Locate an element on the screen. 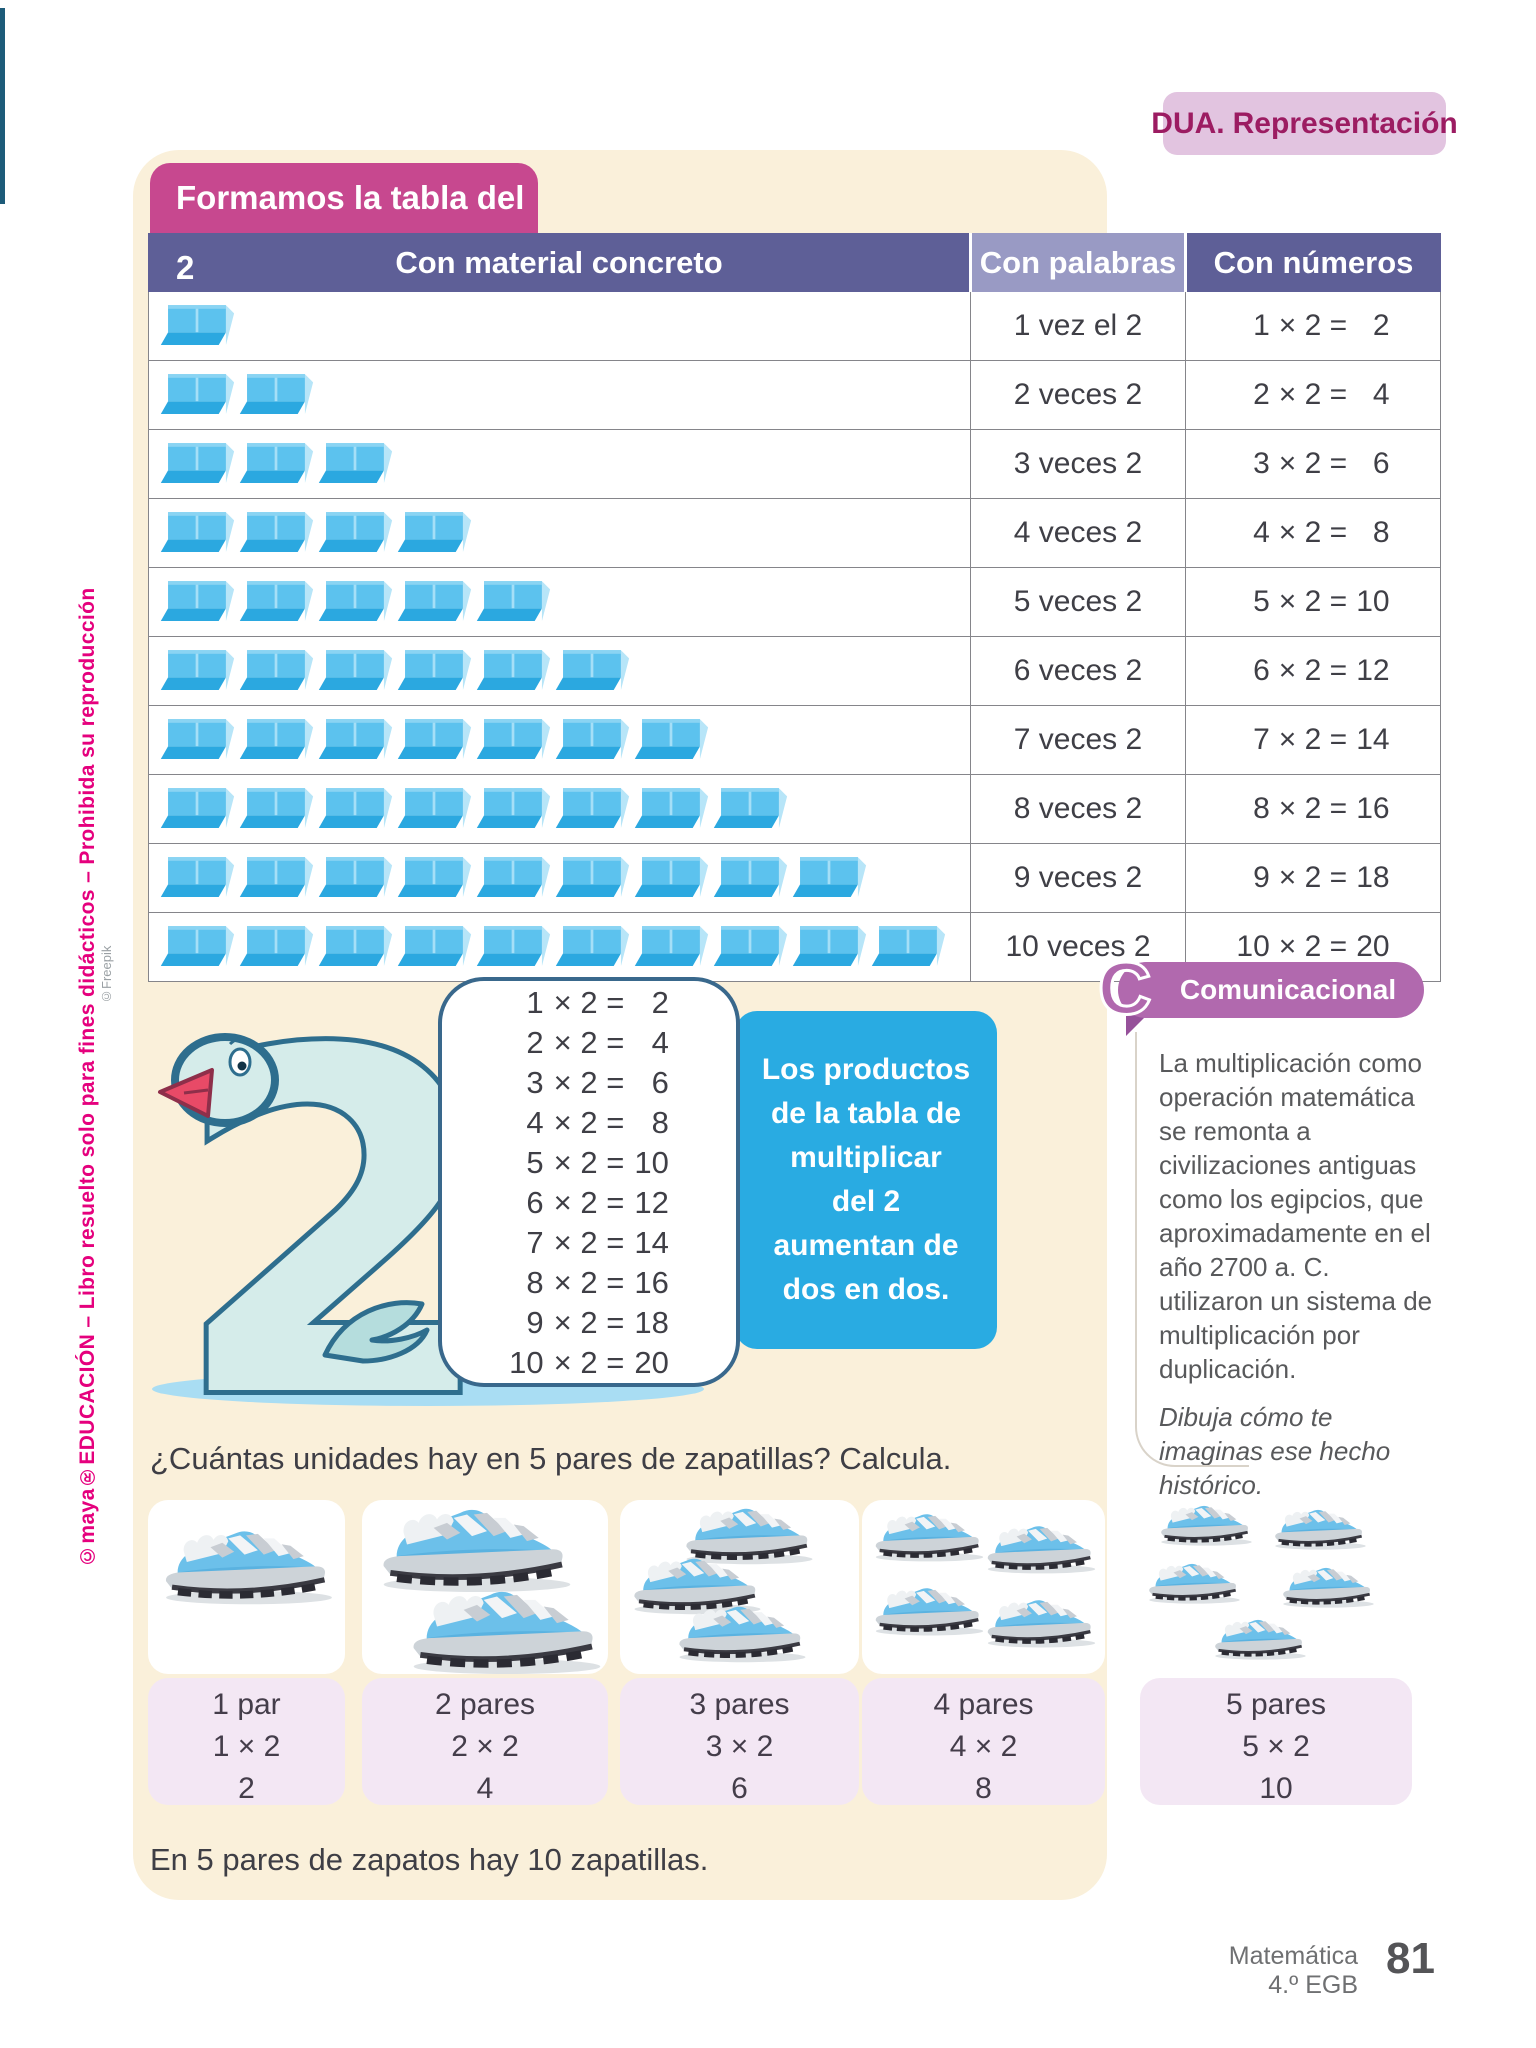  times-table-line: 9 × 2 = 18 is located at coordinates (597, 1322).